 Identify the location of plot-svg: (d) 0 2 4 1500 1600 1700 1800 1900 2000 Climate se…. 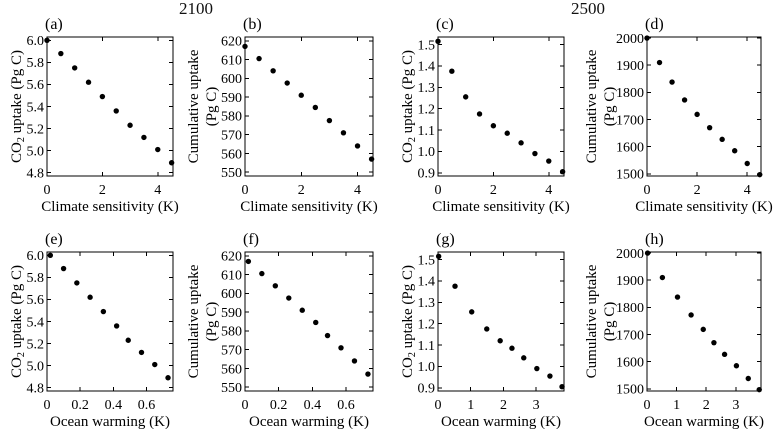
(678, 115).